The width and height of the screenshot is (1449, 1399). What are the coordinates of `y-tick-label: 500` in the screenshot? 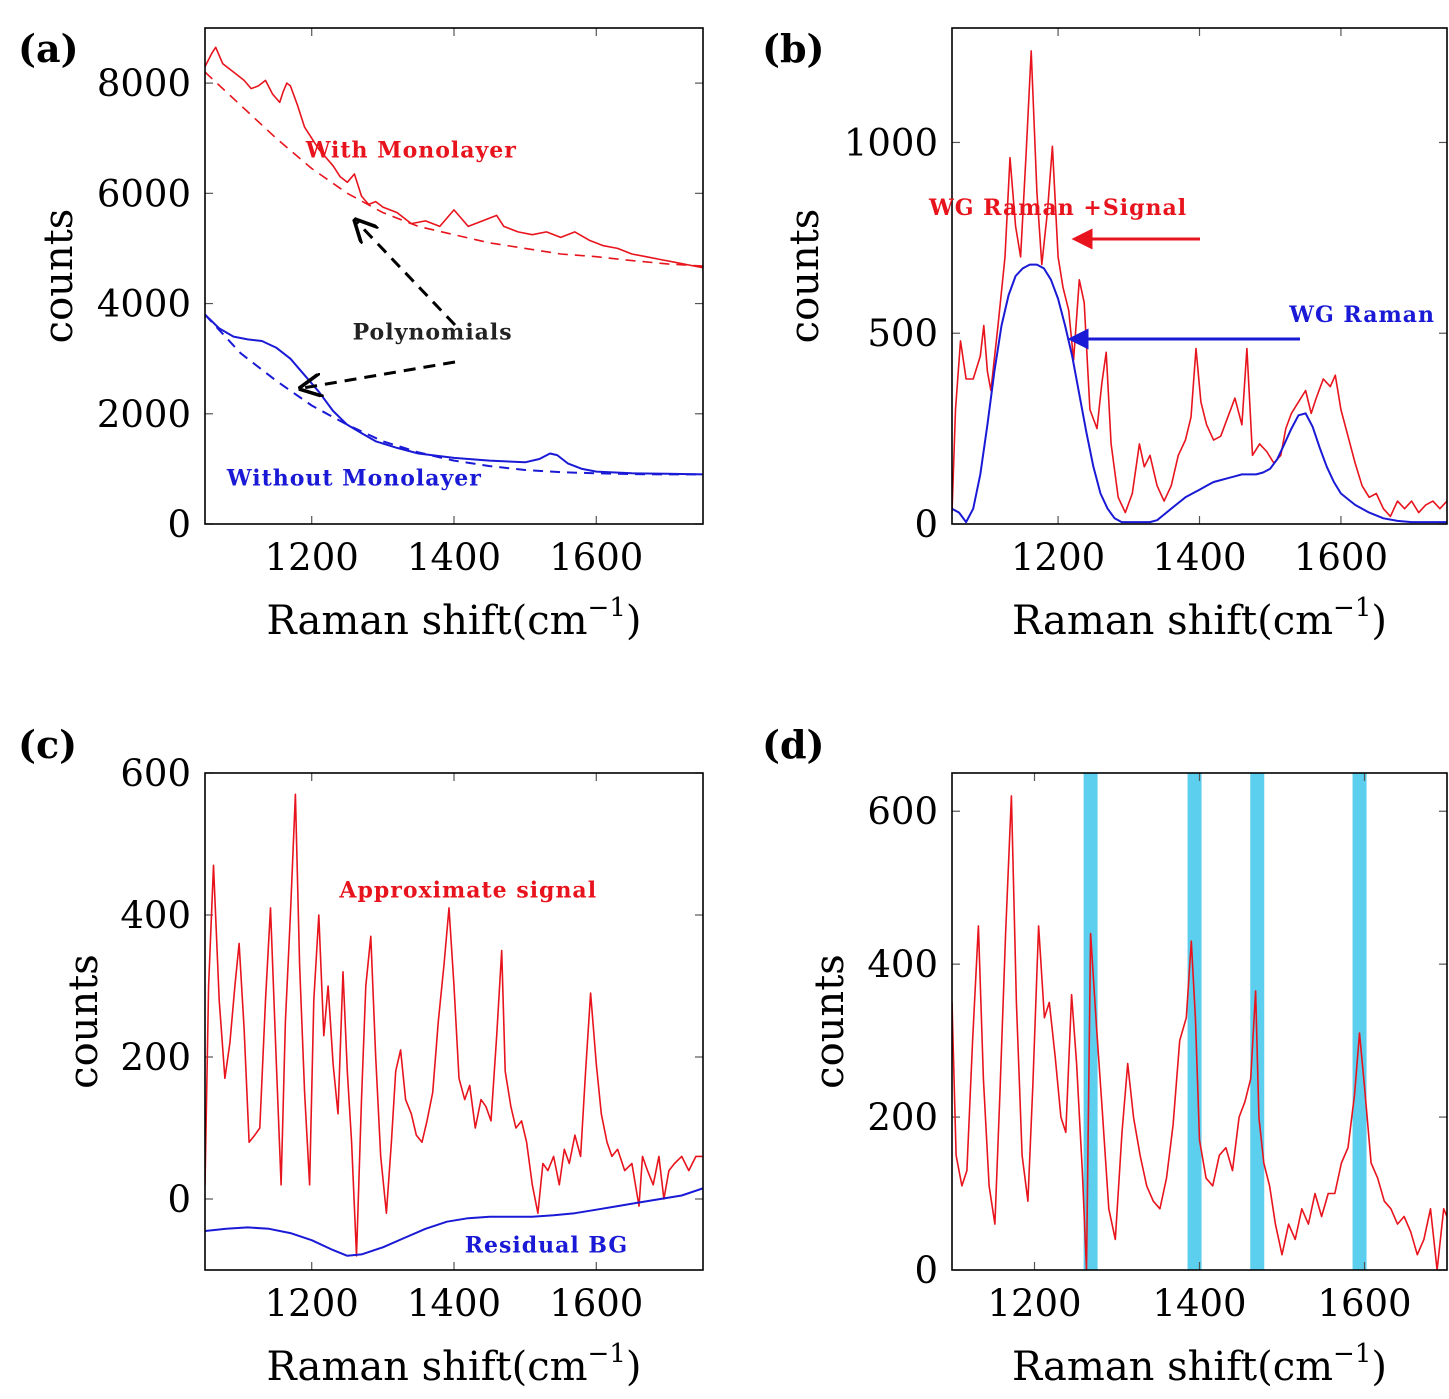 It's located at (902, 333).